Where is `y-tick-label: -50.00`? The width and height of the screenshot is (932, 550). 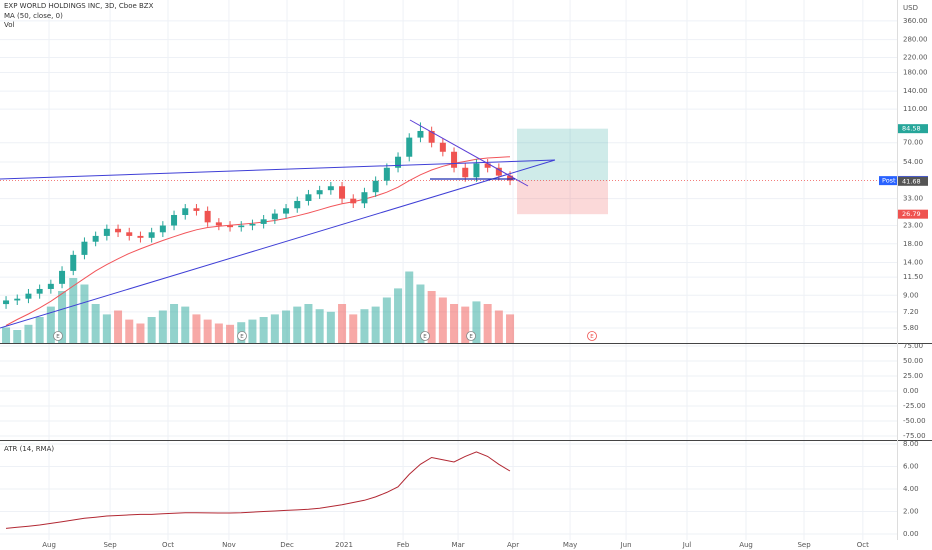 y-tick-label: -50.00 is located at coordinates (914, 421).